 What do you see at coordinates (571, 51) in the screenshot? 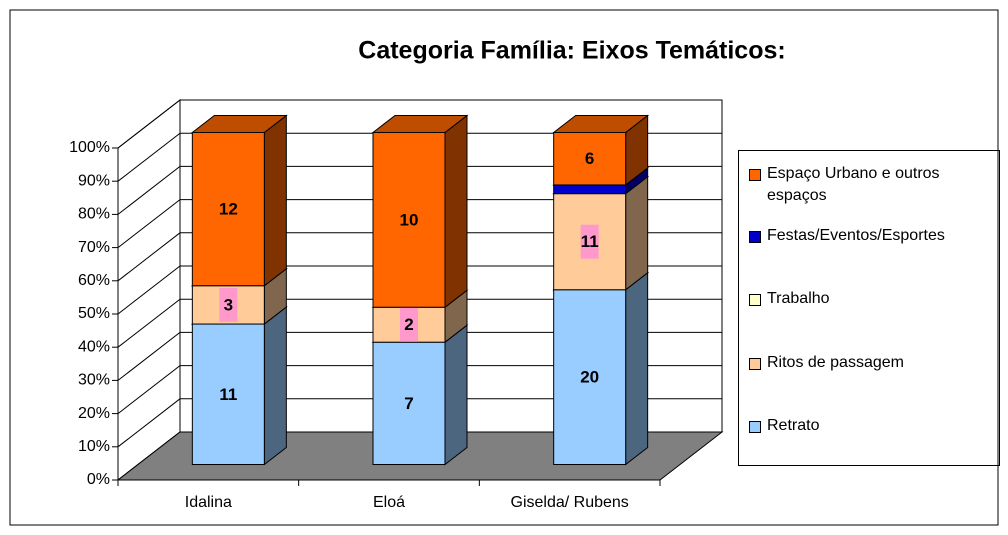
I see `chart-title: Categoria Família: Eixos Temáticos:` at bounding box center [571, 51].